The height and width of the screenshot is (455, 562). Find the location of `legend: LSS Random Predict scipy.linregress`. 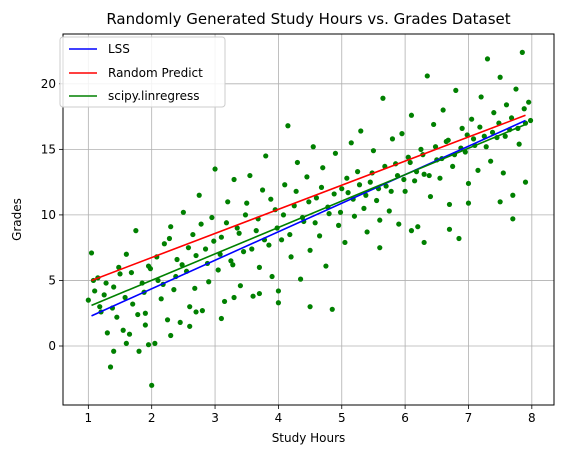

legend: LSS Random Predict scipy.linregress is located at coordinates (142, 72).